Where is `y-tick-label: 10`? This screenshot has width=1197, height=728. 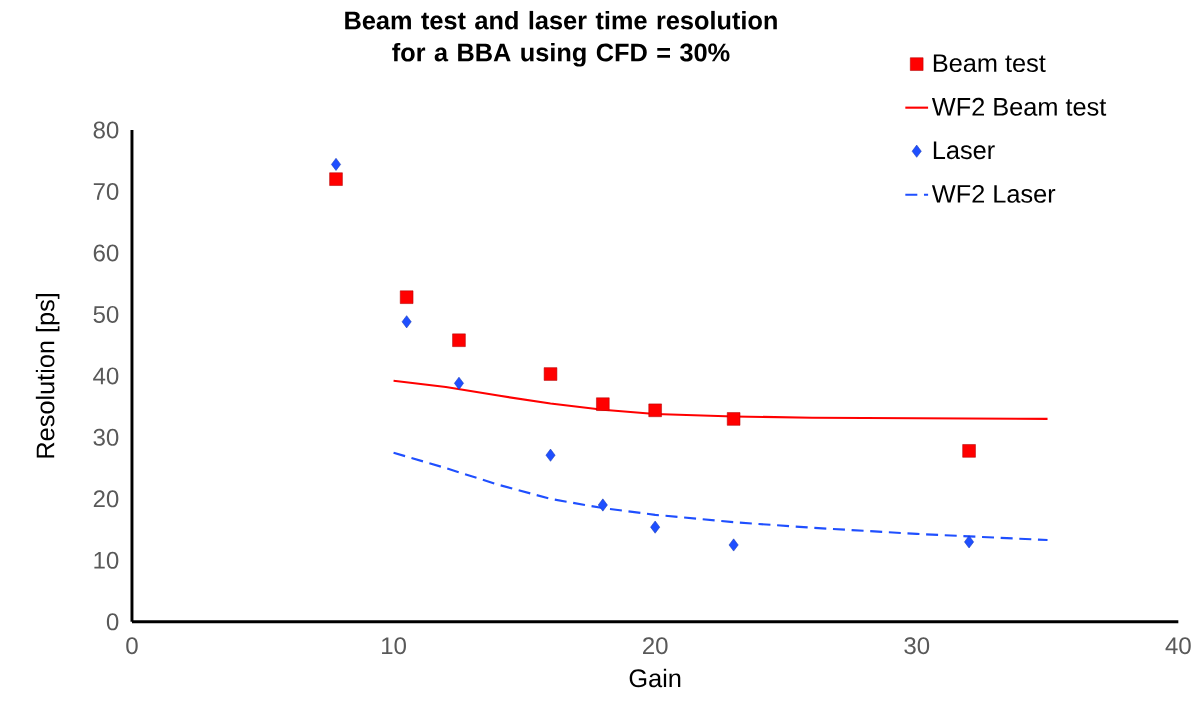 y-tick-label: 10 is located at coordinates (106, 560).